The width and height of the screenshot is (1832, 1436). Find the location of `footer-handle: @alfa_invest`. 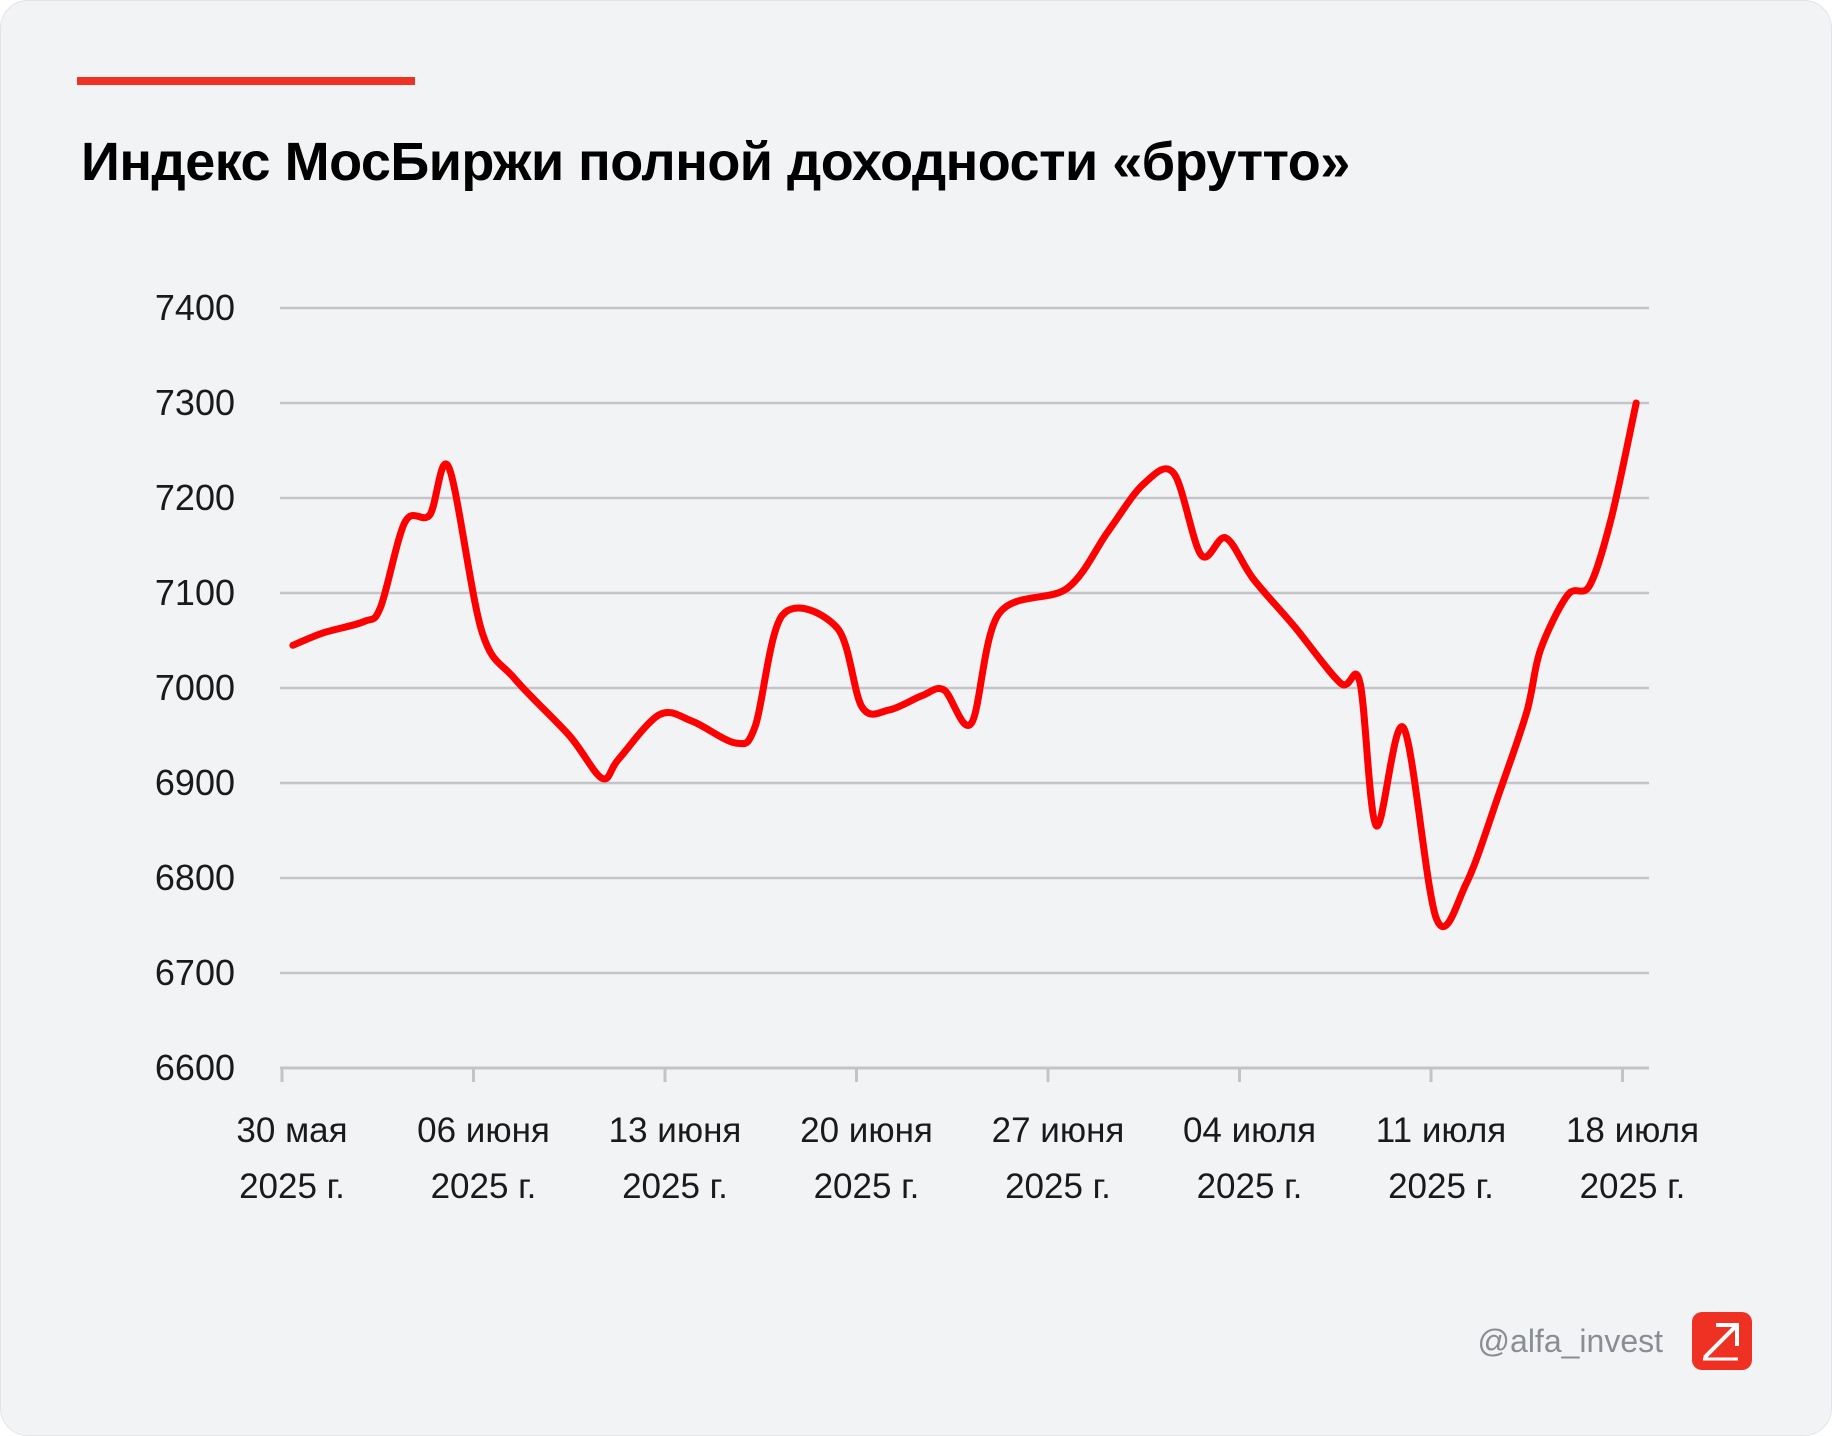

footer-handle: @alfa_invest is located at coordinates (1570, 1341).